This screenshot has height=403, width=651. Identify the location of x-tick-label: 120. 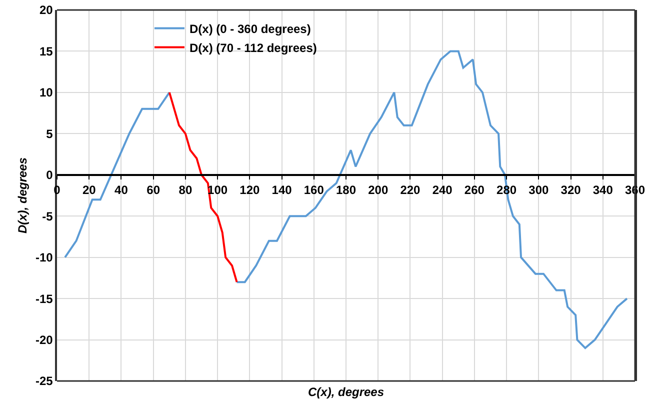
(250, 190).